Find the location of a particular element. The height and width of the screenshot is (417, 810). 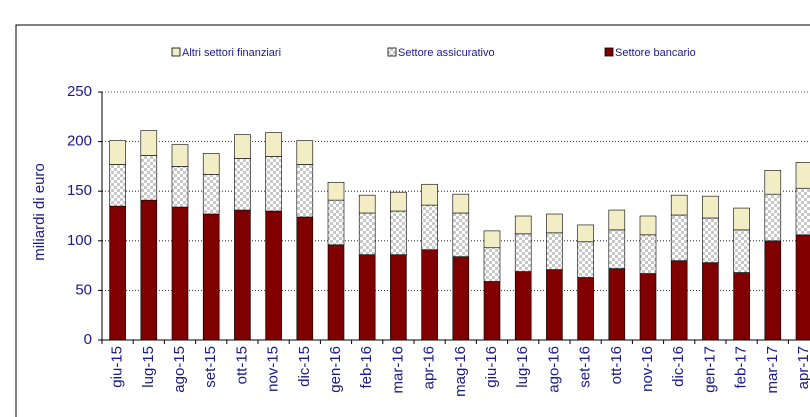

x-tick-label: giu-15 is located at coordinates (117, 367).